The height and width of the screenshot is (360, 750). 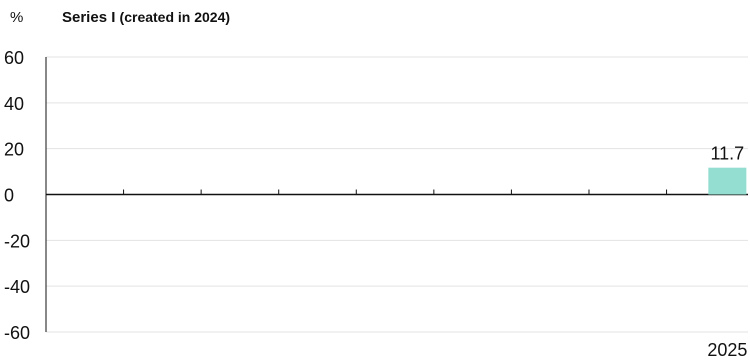 What do you see at coordinates (9, 196) in the screenshot?
I see `y-tick-label: 0` at bounding box center [9, 196].